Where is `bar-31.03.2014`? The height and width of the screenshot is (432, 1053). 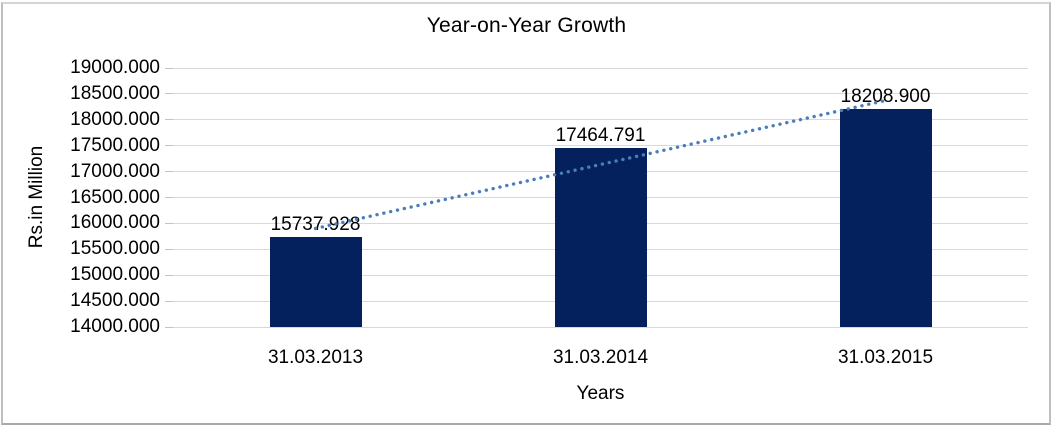 bar-31.03.2014 is located at coordinates (600, 237).